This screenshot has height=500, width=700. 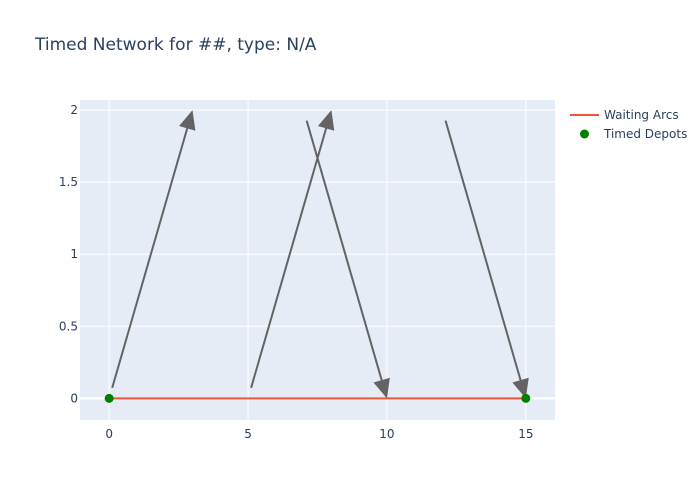 I want to click on legend-label: Timed Depots, so click(x=645, y=134).